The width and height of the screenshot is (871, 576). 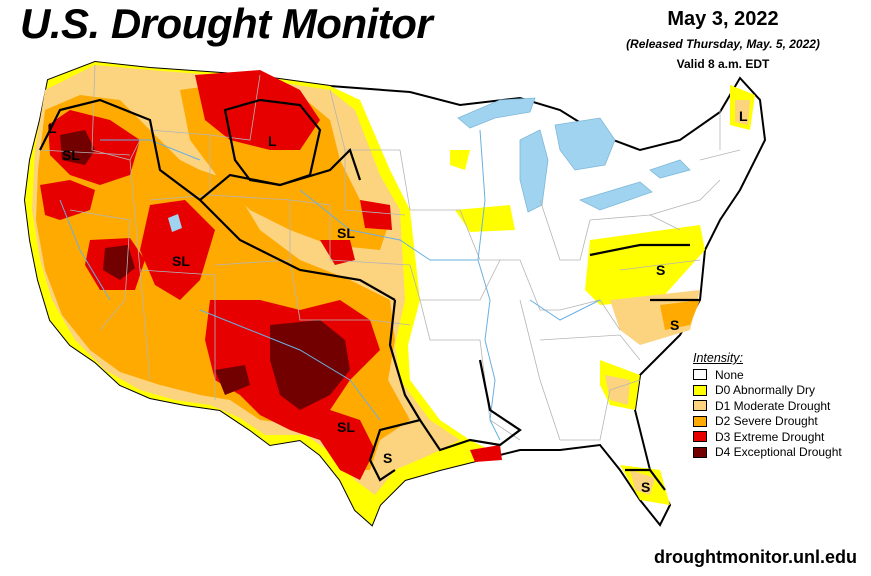 I want to click on website-url: droughtmonitor.unl.edu, so click(x=755, y=557).